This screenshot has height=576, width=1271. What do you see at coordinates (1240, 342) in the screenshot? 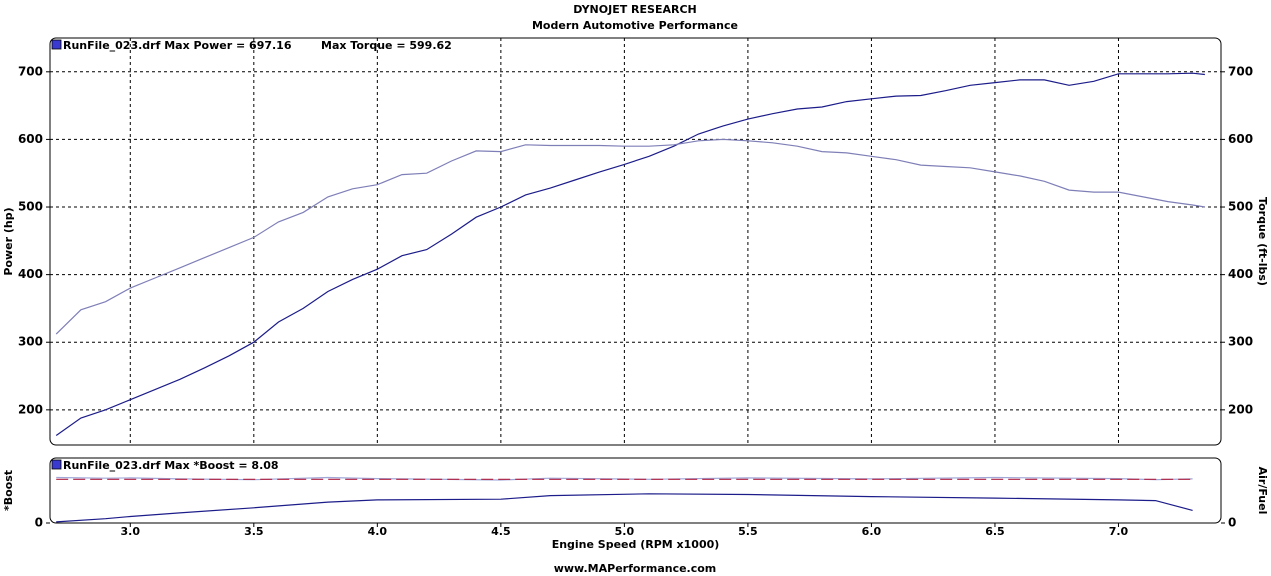
I see `y2-tick-label: 300` at bounding box center [1240, 342].